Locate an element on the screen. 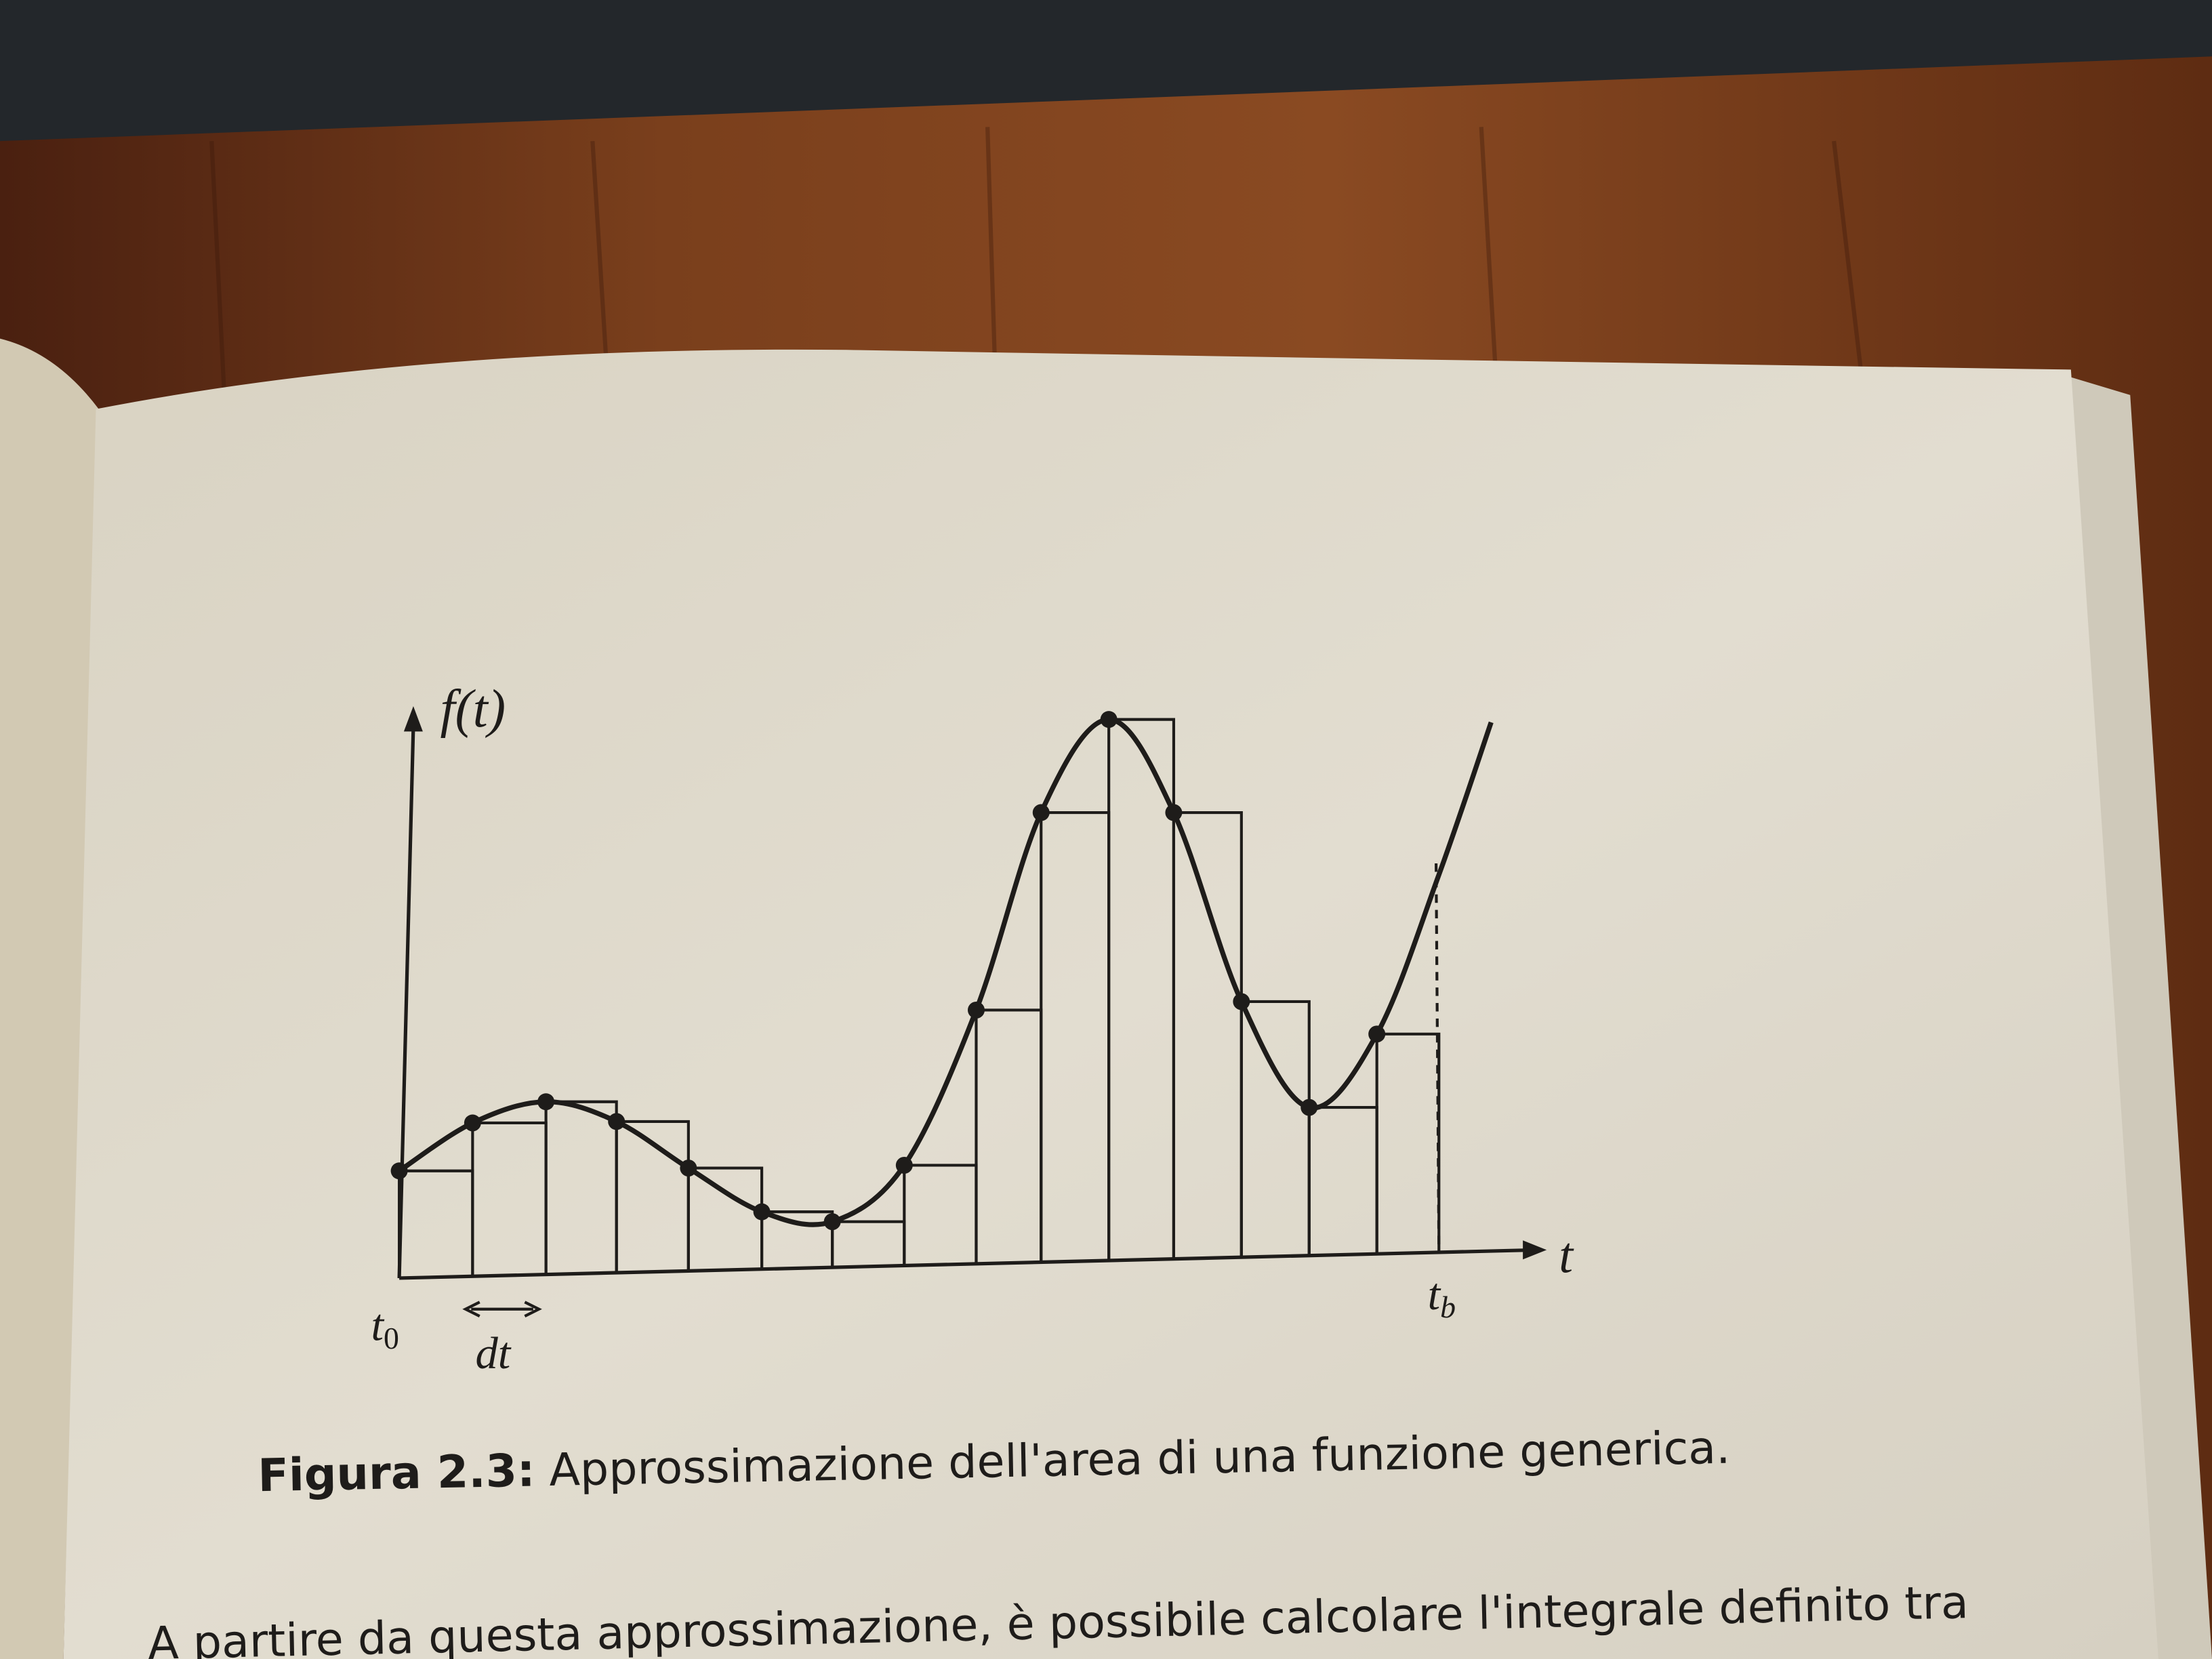 The width and height of the screenshot is (2212, 1659). end-label: tb is located at coordinates (1442, 1297).